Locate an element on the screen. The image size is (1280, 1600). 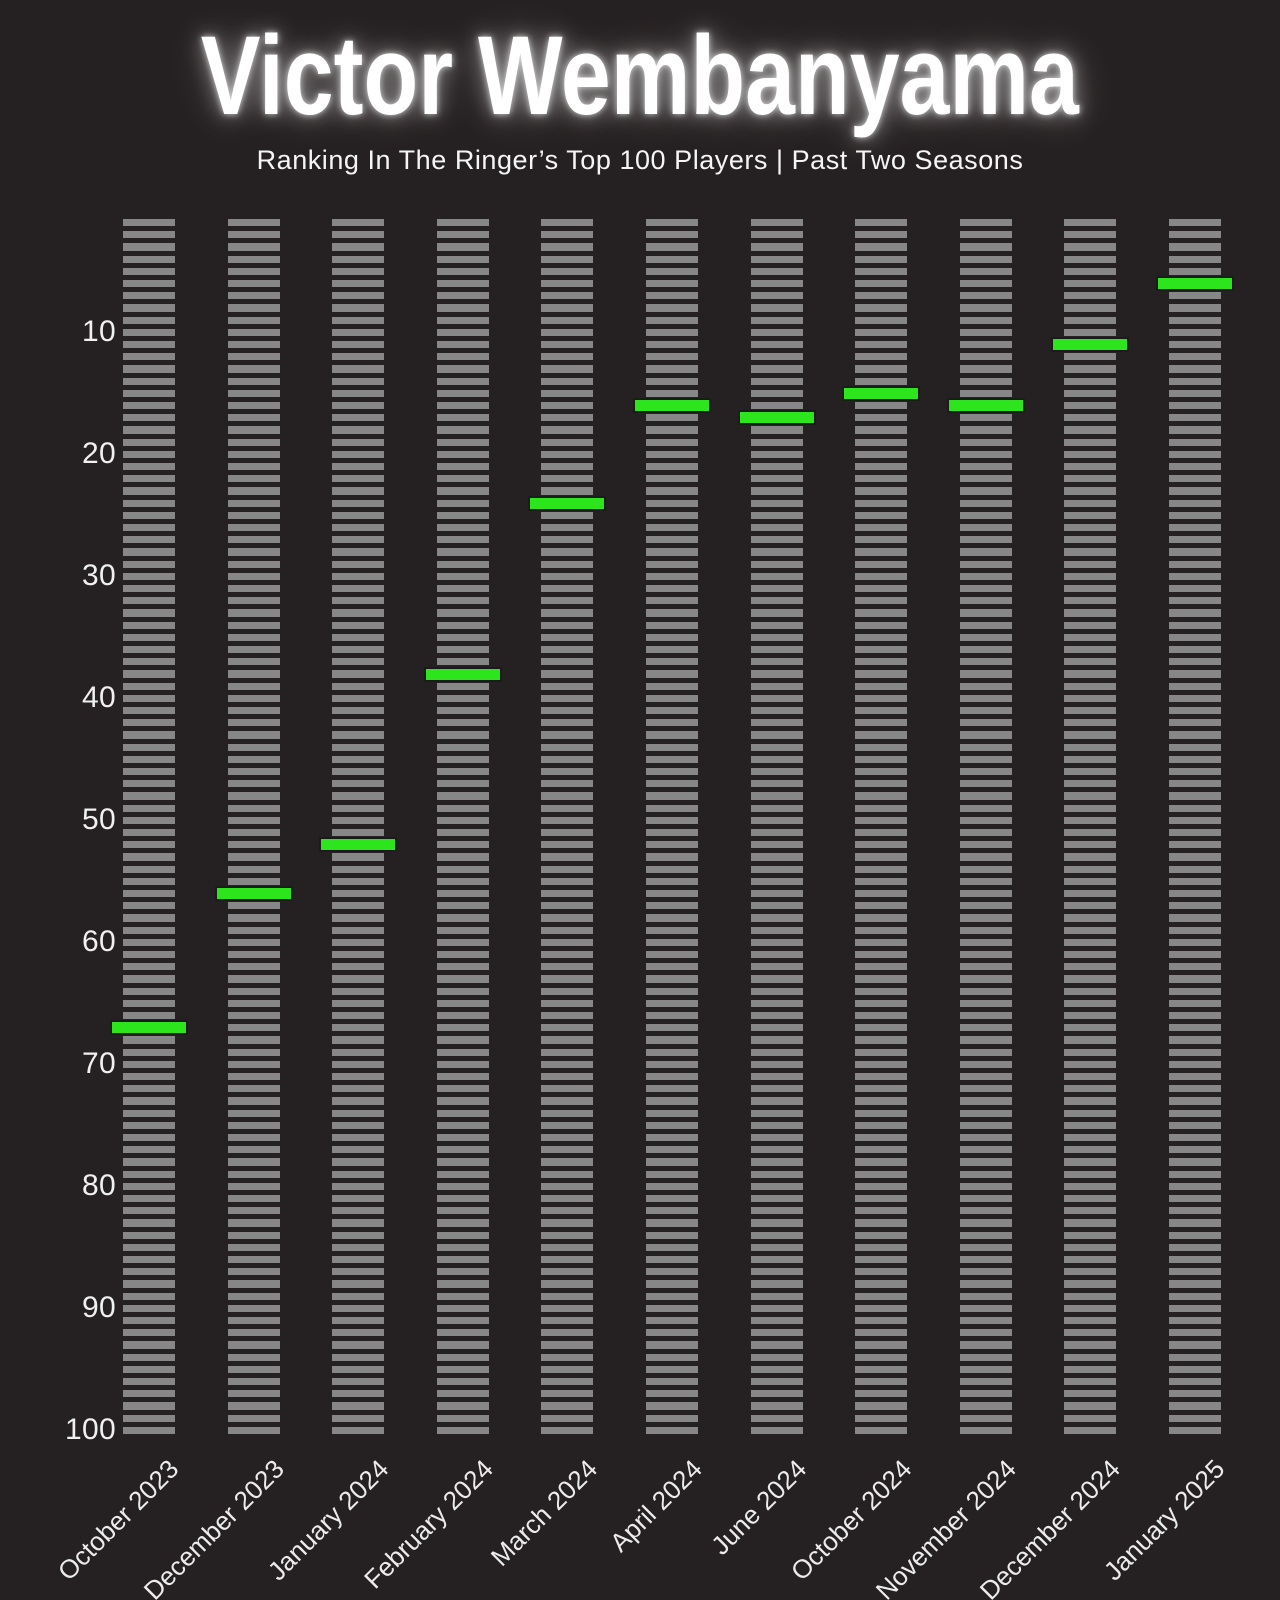
rank-column is located at coordinates (1090, 827).